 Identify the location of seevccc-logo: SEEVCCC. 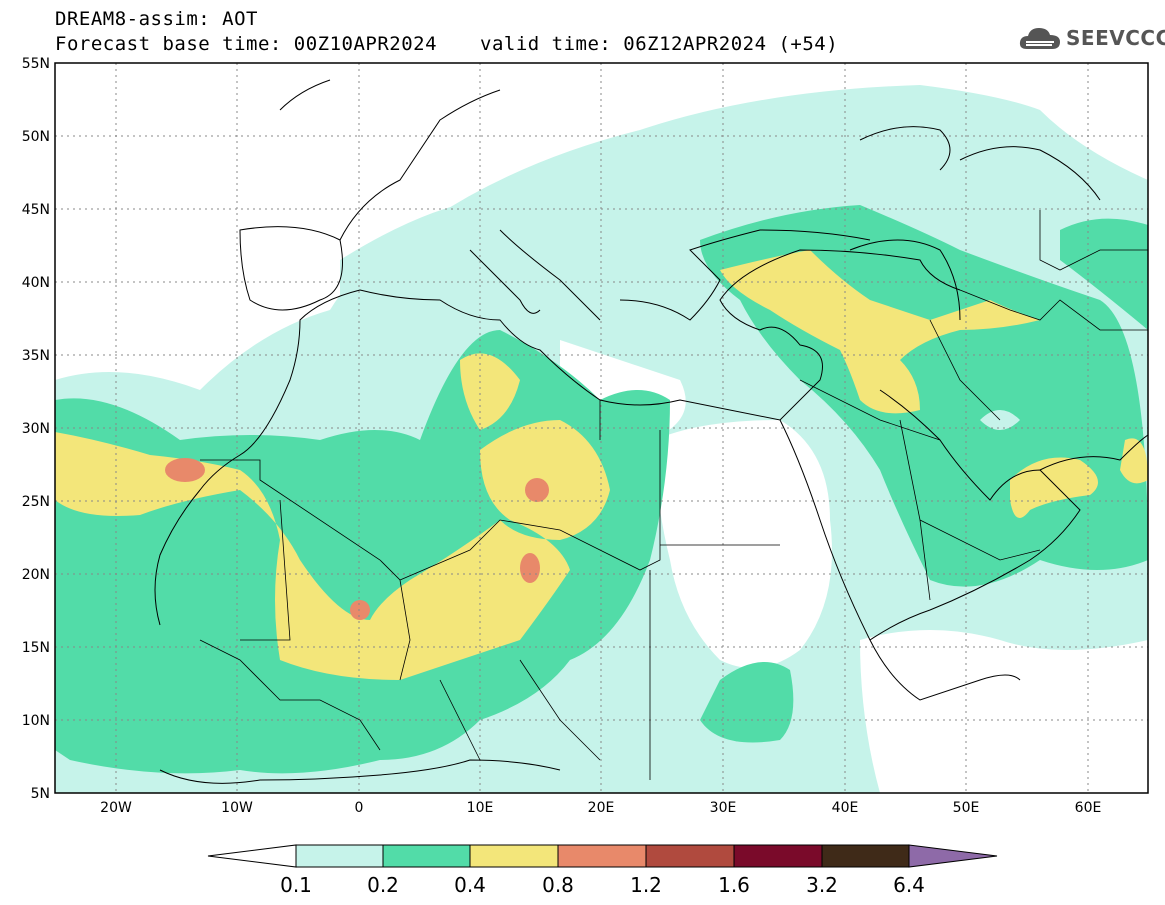
(1091, 38).